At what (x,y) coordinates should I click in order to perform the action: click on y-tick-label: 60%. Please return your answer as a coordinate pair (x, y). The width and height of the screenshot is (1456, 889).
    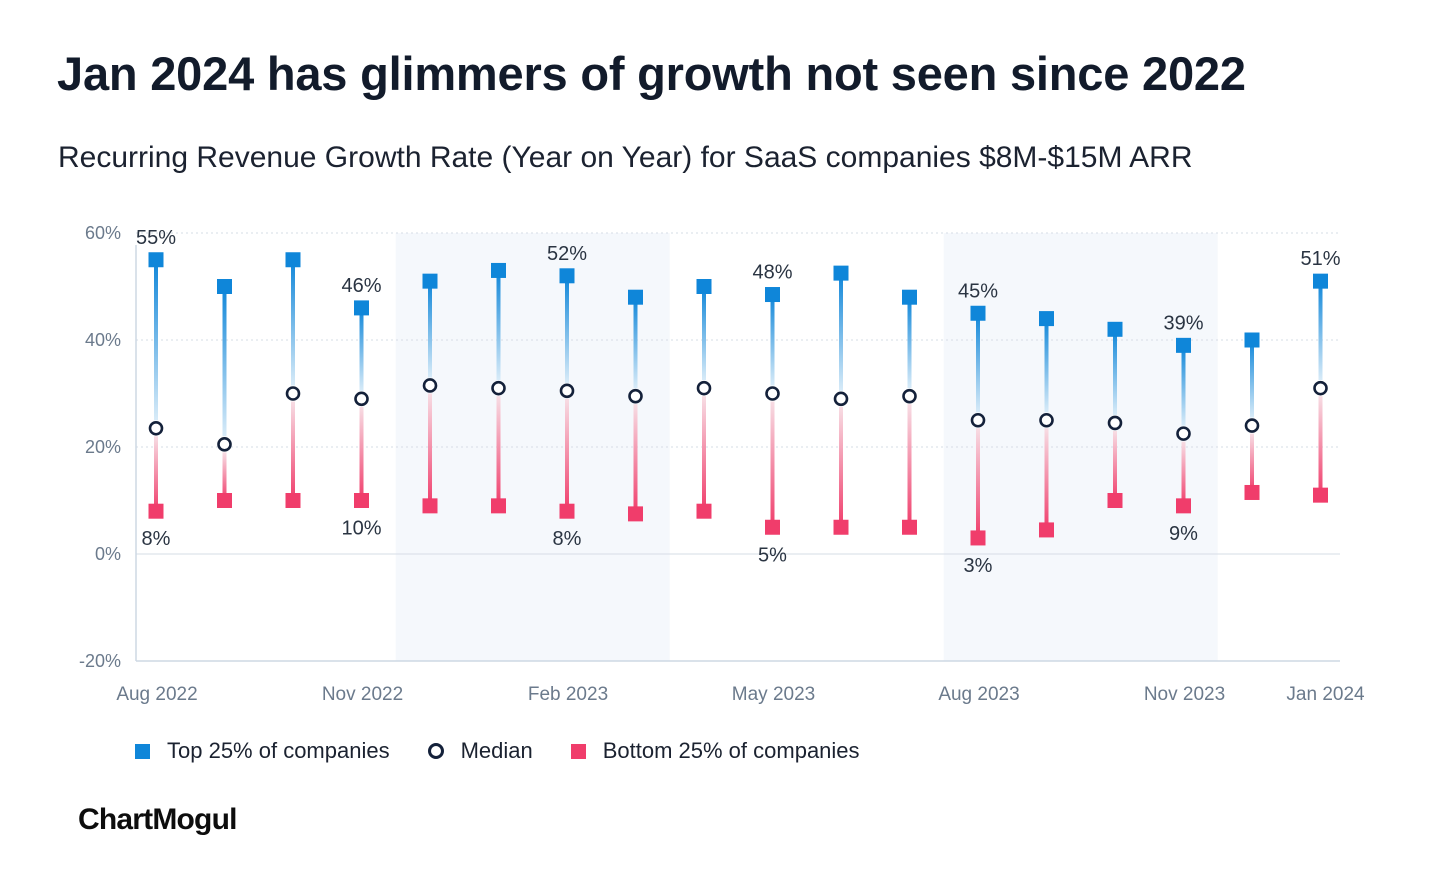
    Looking at the image, I should click on (103, 233).